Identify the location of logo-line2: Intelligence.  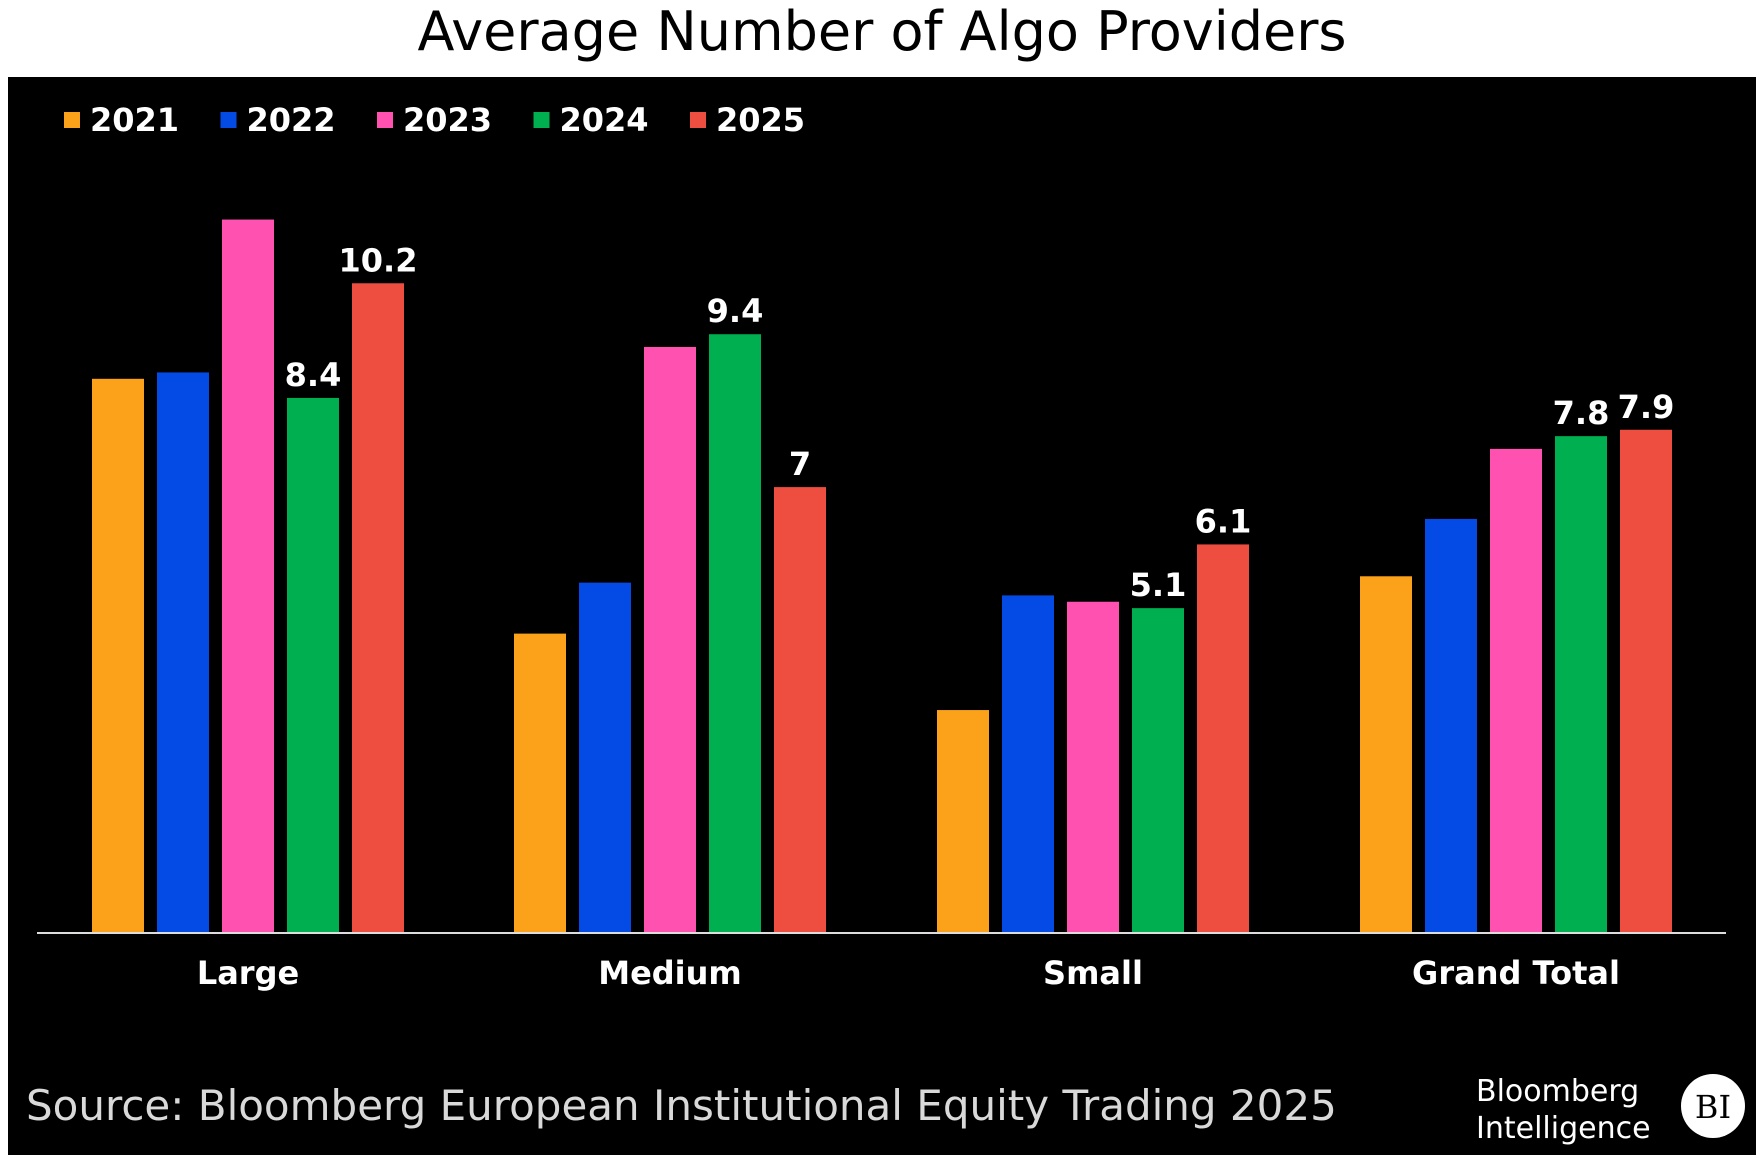
(1563, 1128).